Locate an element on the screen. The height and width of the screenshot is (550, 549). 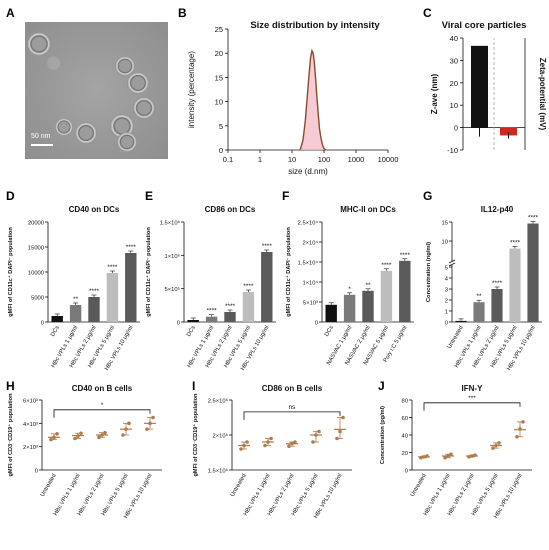
y-tick-label: 2.5×10⁴ is located at coordinates (308, 223).